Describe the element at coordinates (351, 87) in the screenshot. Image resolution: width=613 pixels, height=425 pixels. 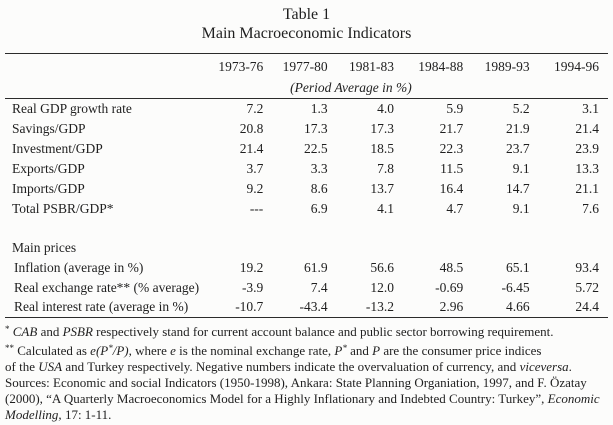
I see `period-average-subheader: (Period Average in %)` at that location.